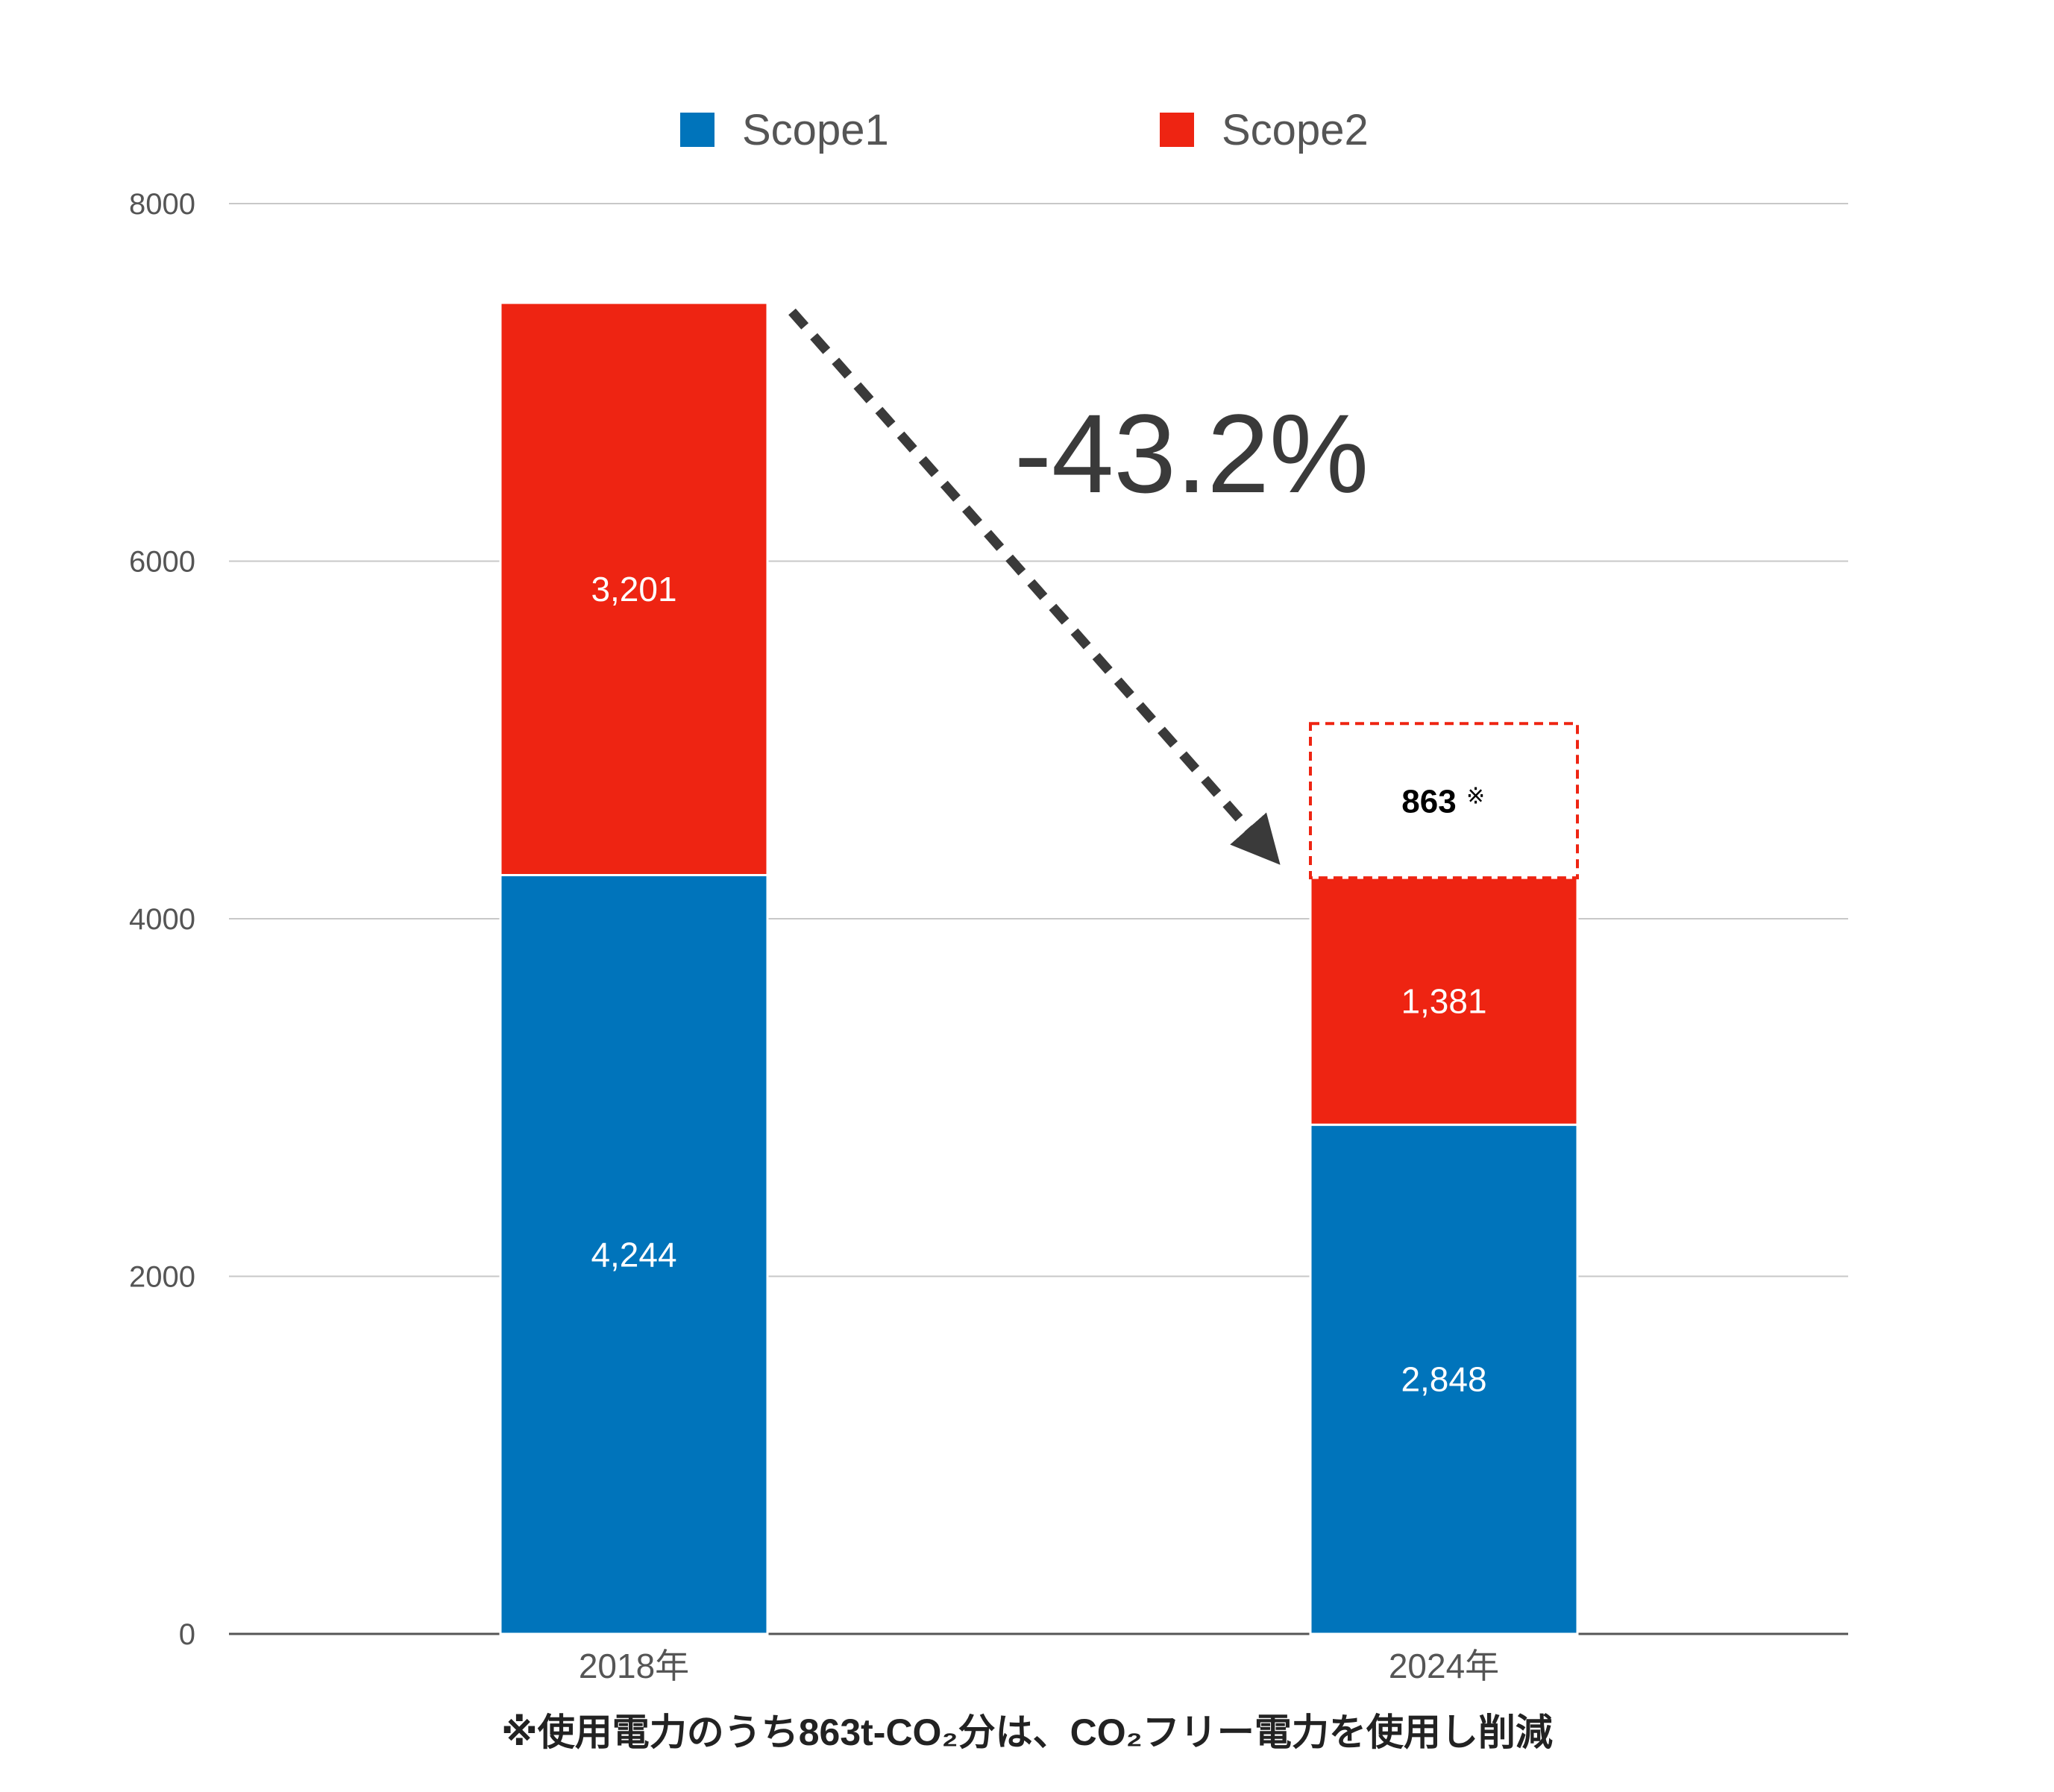 This screenshot has width=2054, height=1792. What do you see at coordinates (634, 1666) in the screenshot?
I see `x-tick-label: 2018年` at bounding box center [634, 1666].